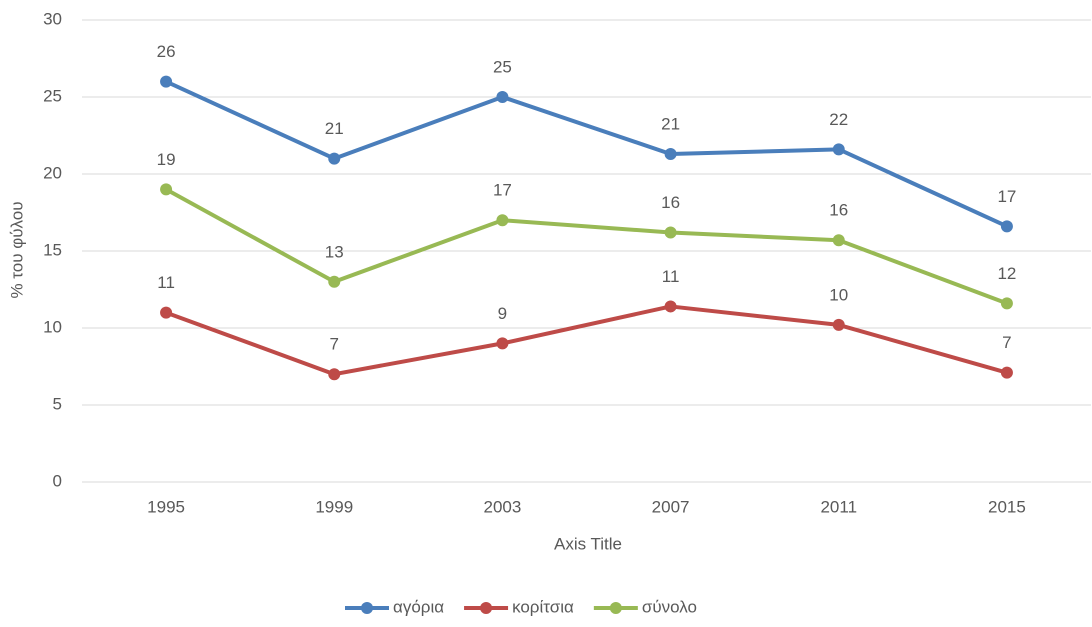  What do you see at coordinates (166, 51) in the screenshot?
I see `data-label: 26` at bounding box center [166, 51].